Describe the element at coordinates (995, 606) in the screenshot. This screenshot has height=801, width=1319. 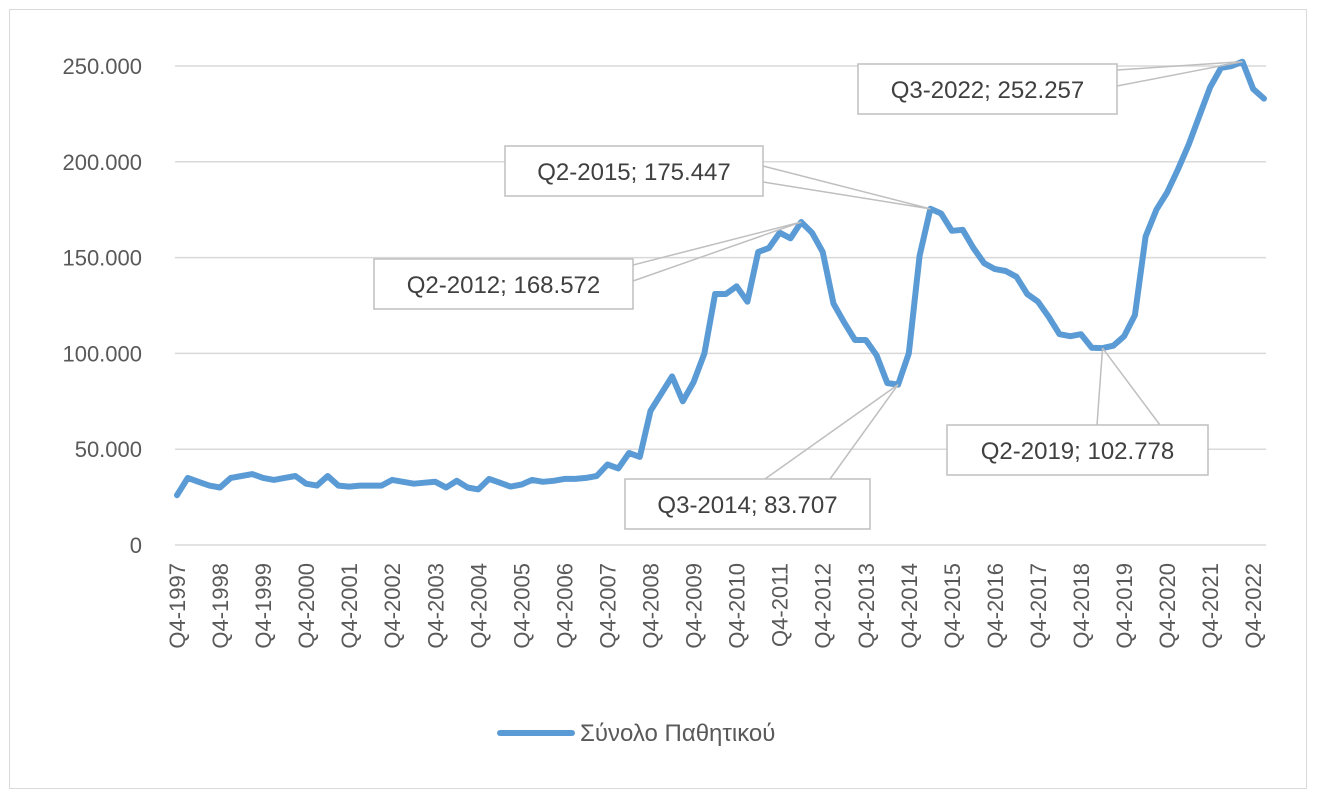
I see `x-tick-label: Q4-2016` at that location.